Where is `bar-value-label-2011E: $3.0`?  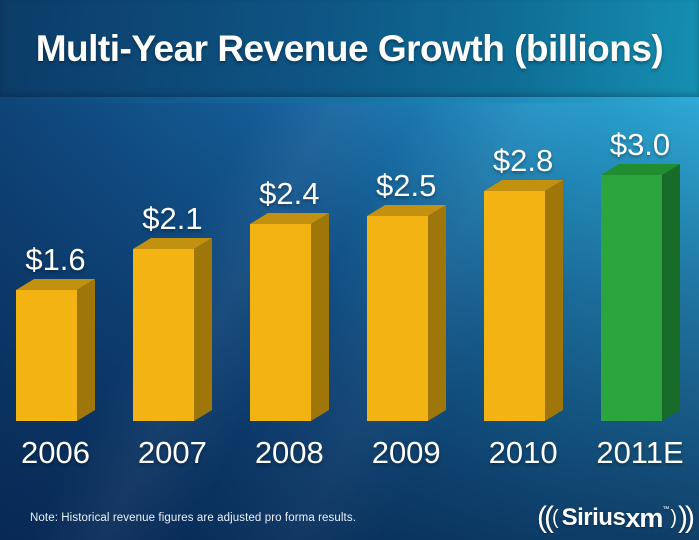
bar-value-label-2011E: $3.0 is located at coordinates (640, 144).